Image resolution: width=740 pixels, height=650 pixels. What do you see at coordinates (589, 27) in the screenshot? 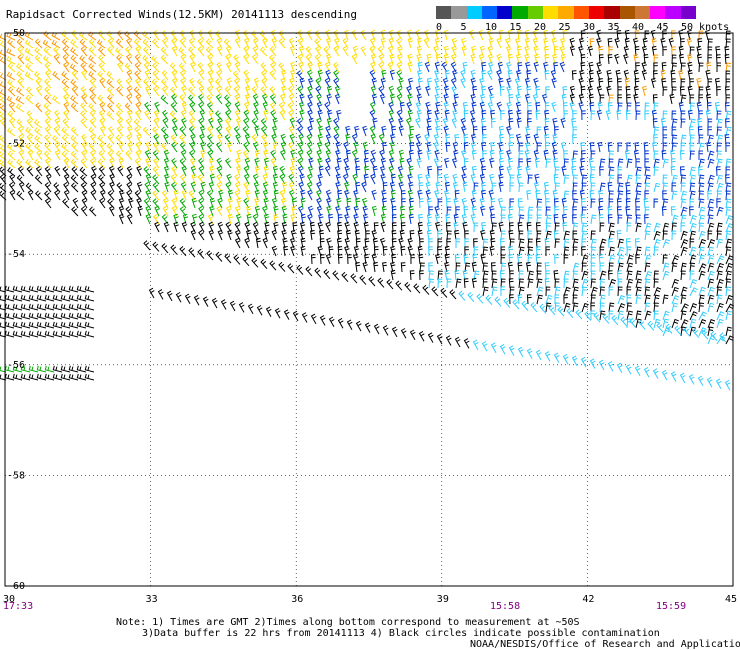
I see `legend-label: 30` at bounding box center [589, 27].